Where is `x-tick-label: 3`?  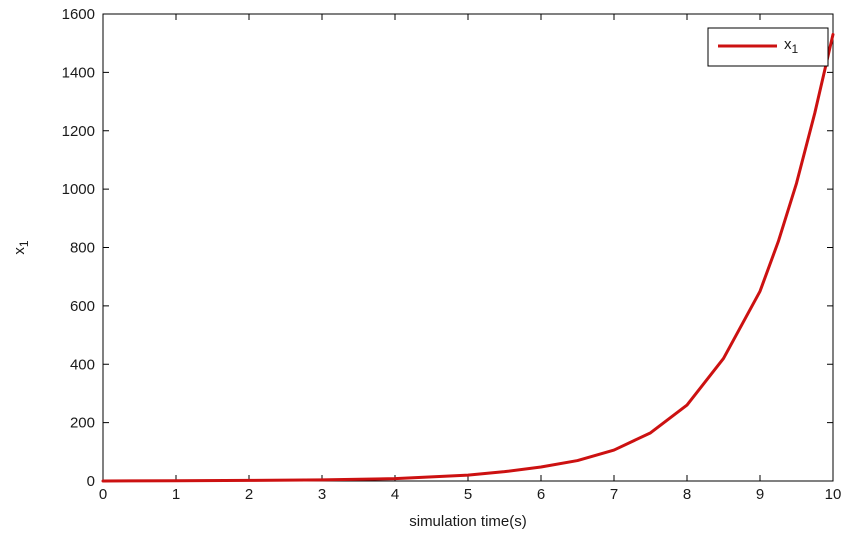
x-tick-label: 3 is located at coordinates (322, 494).